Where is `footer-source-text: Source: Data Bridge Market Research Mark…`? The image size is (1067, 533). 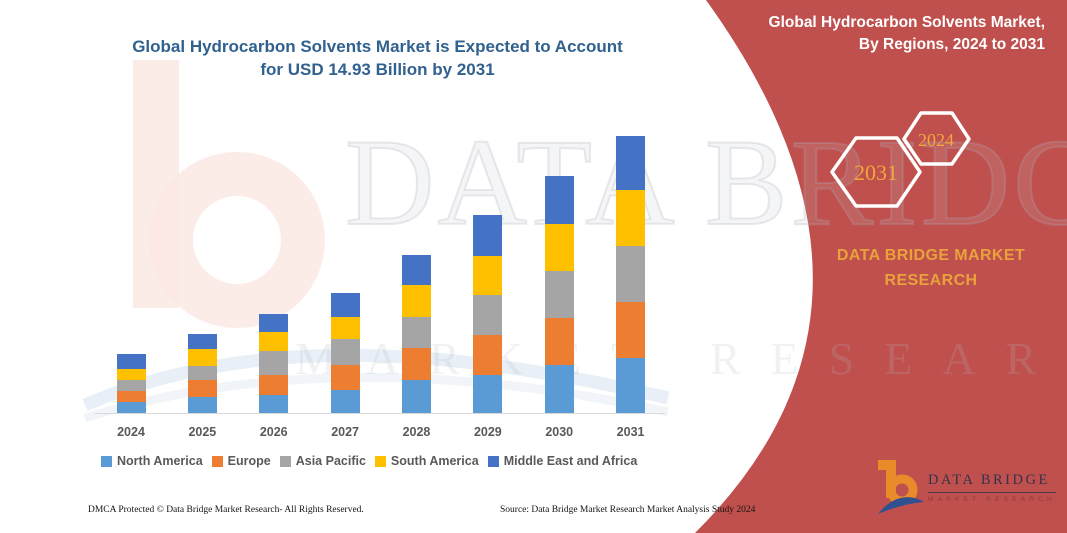
footer-source-text: Source: Data Bridge Market Research Mark… is located at coordinates (628, 510).